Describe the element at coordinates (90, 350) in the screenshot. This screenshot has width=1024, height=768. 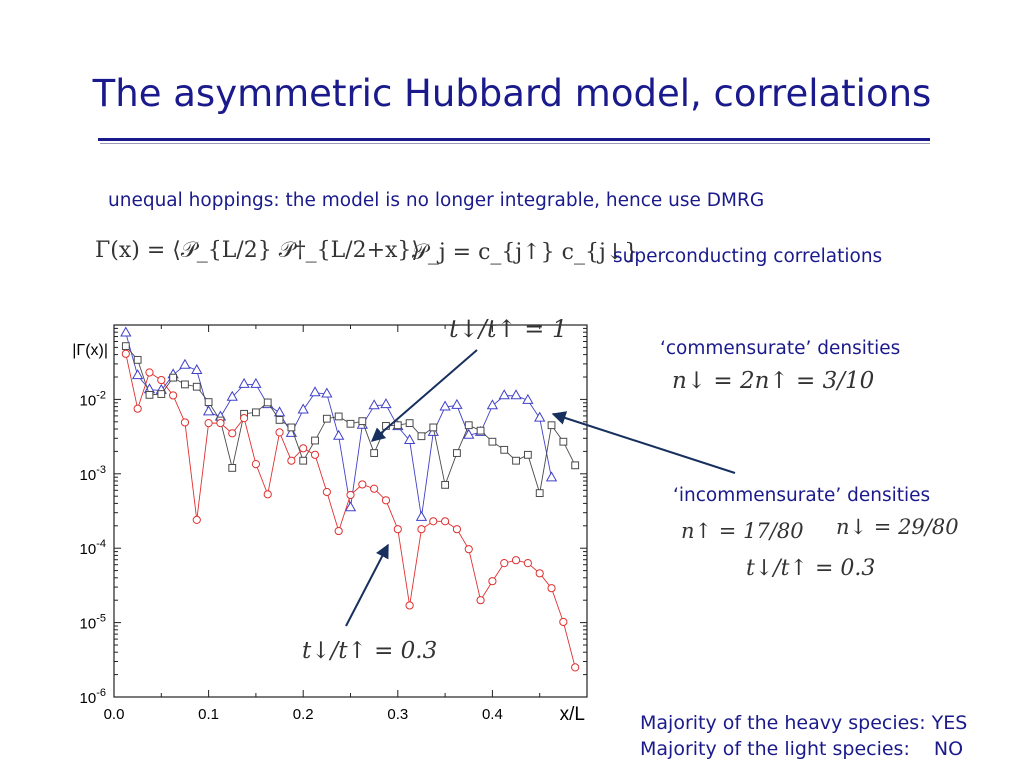
I see `y-axis-label: |Γ(x)|` at that location.